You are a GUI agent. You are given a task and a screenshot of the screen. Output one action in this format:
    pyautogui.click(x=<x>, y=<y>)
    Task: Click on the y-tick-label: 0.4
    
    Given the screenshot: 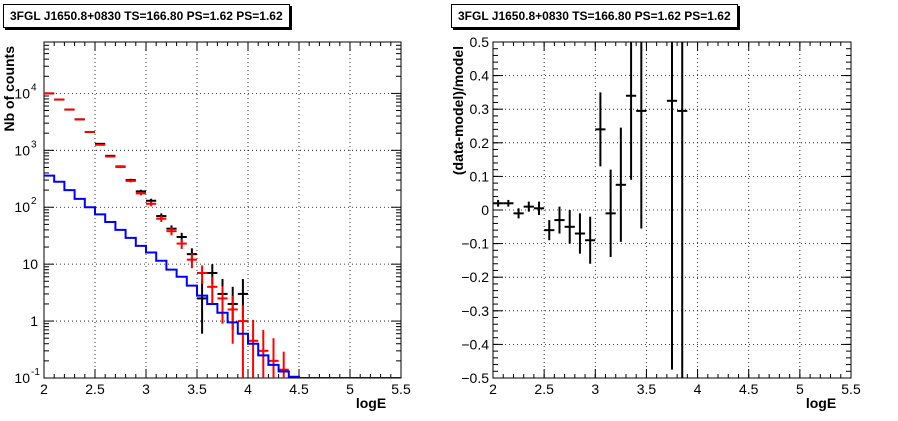 What is the action you would take?
    pyautogui.click(x=480, y=76)
    